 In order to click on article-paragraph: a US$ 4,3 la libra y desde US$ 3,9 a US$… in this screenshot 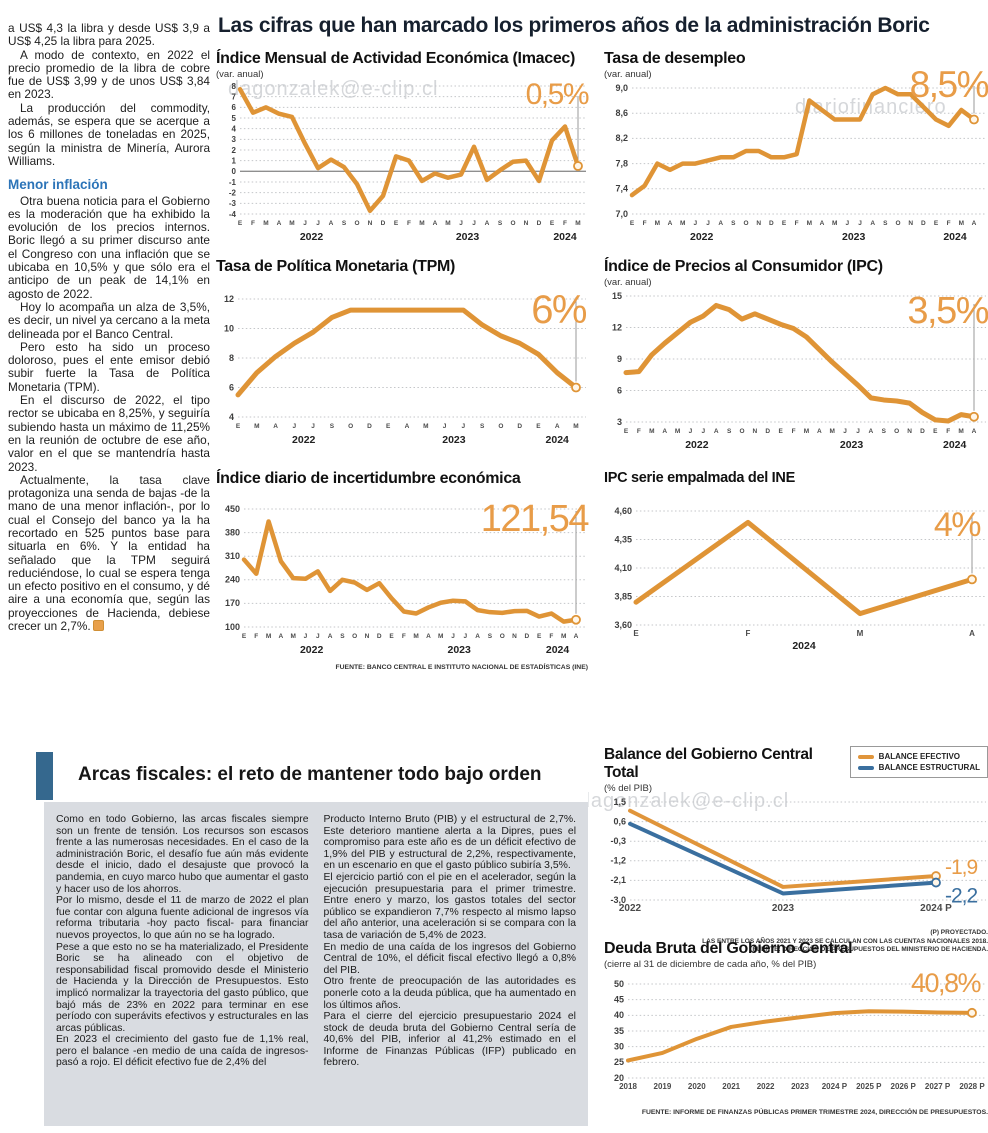, I will do `click(109, 35)`.